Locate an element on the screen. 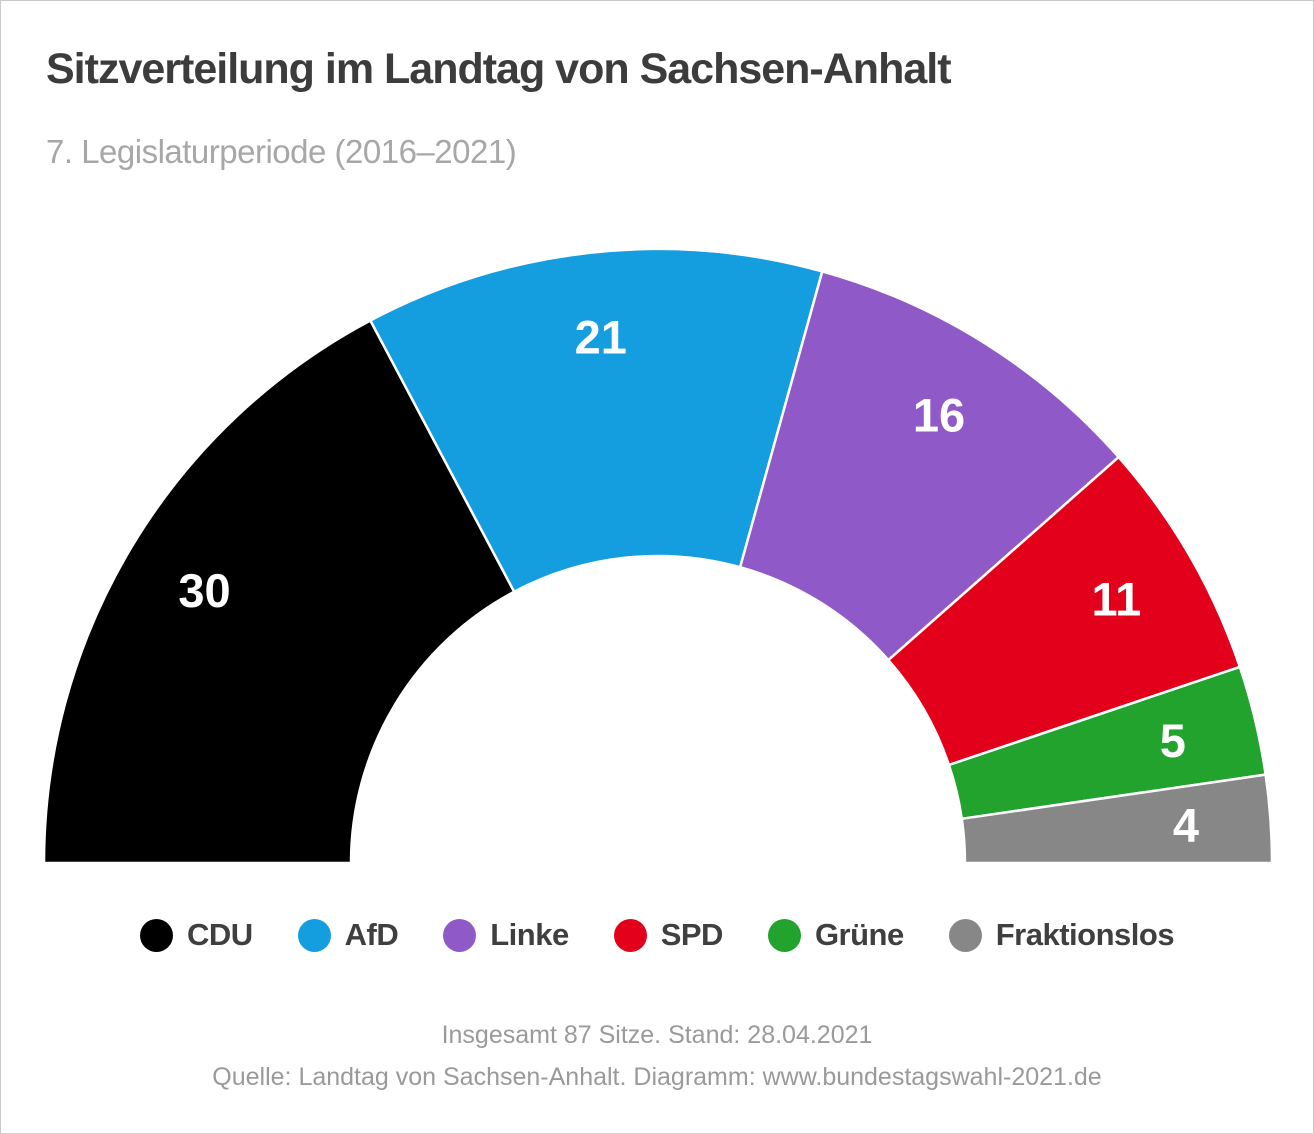 The image size is (1314, 1134). segment-label-spd: 11 is located at coordinates (1117, 598).